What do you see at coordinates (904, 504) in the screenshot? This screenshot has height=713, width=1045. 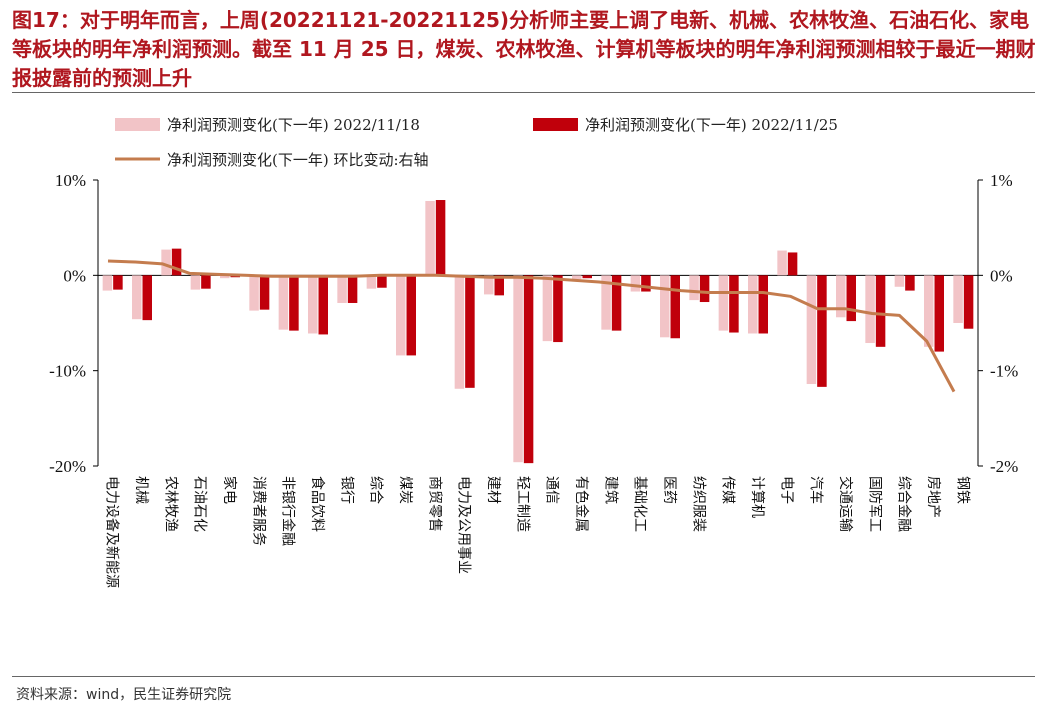 I see `category-label: 综合金融` at bounding box center [904, 504].